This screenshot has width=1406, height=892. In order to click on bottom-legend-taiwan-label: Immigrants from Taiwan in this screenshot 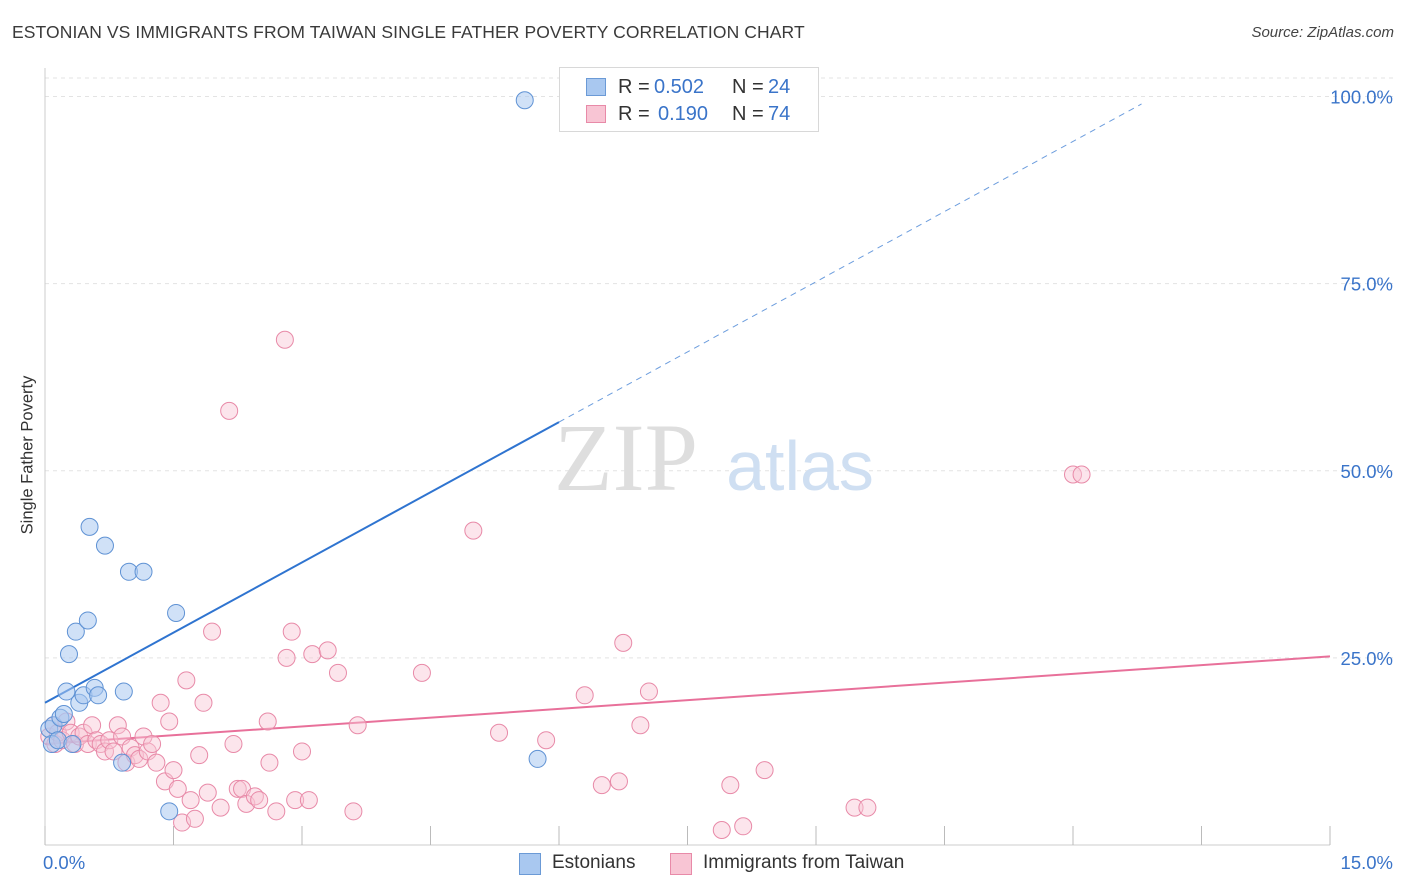, I will do `click(804, 862)`.